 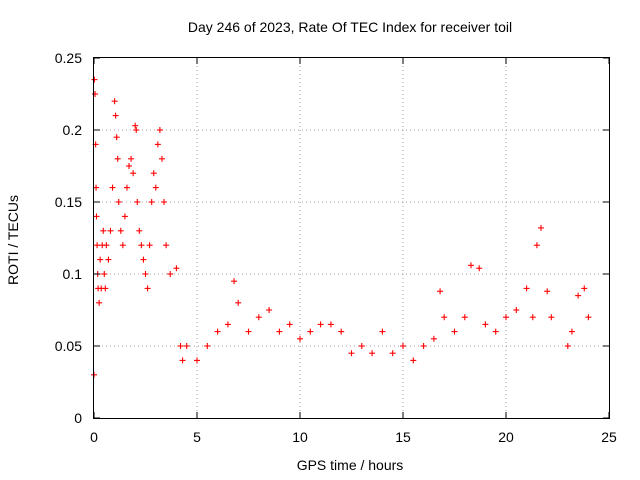 I want to click on x-tick-label: 25, so click(x=609, y=437).